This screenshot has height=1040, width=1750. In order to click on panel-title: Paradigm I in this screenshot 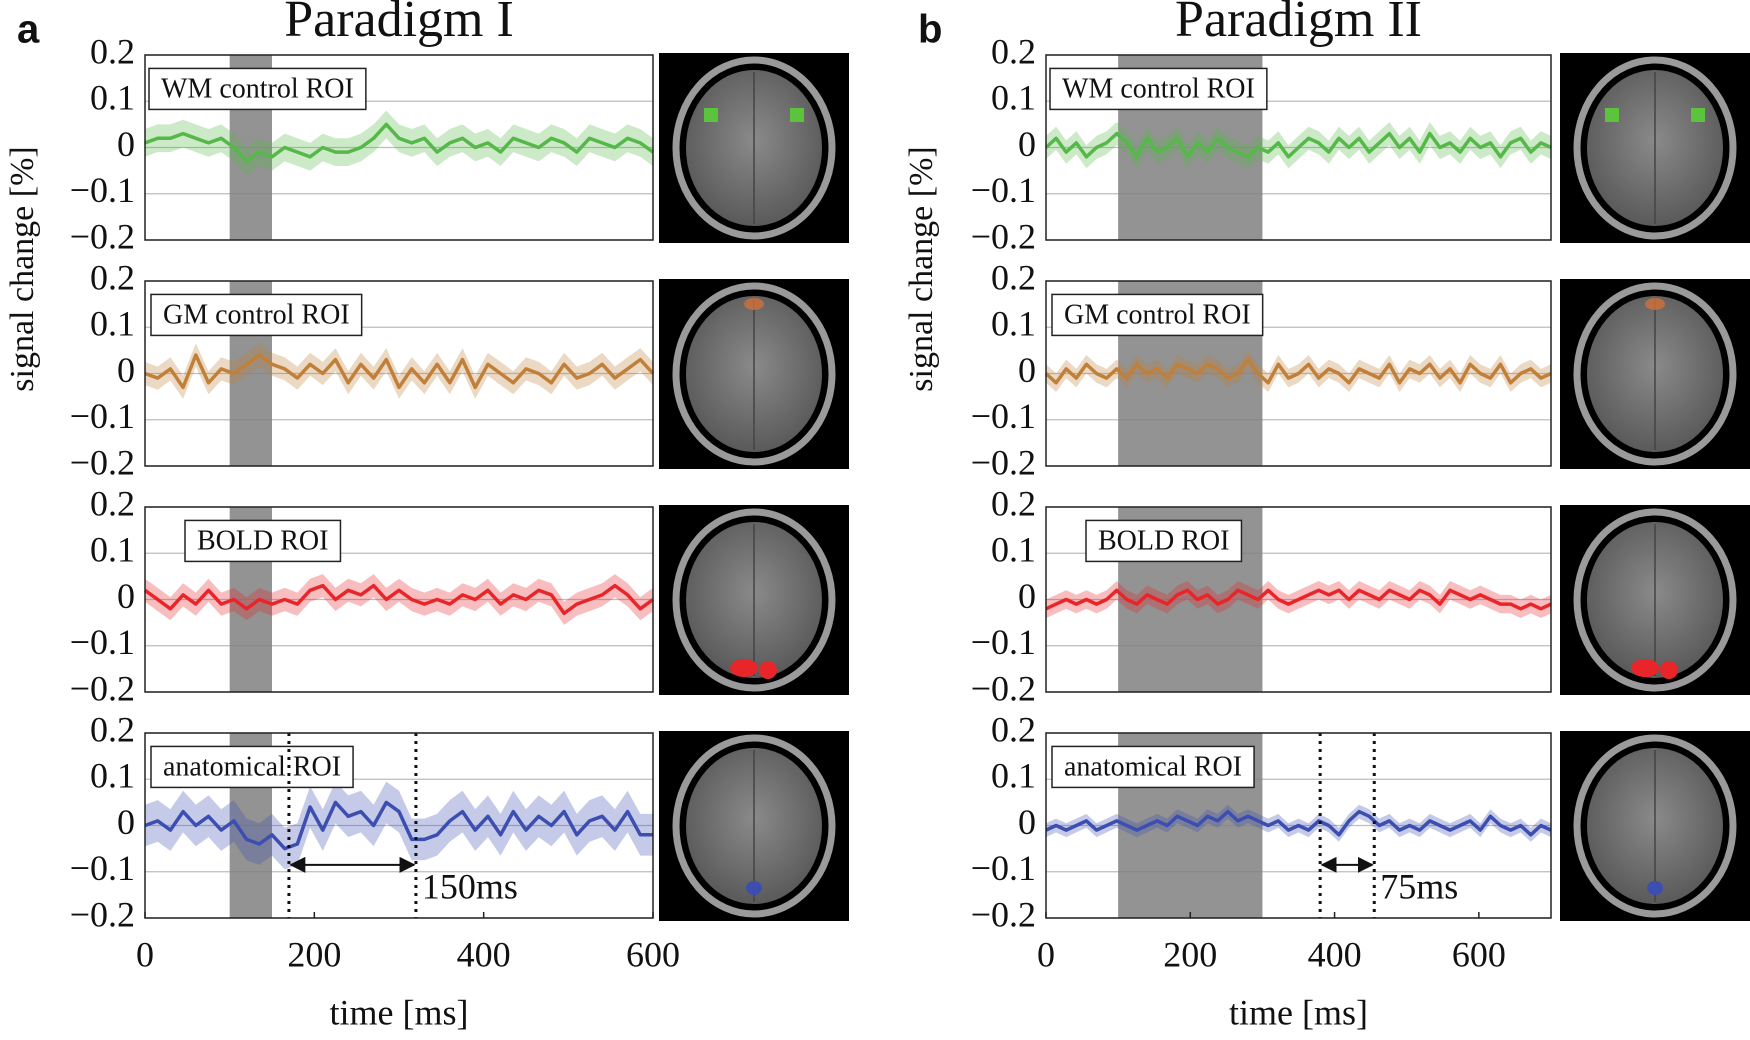, I will do `click(399, 24)`.